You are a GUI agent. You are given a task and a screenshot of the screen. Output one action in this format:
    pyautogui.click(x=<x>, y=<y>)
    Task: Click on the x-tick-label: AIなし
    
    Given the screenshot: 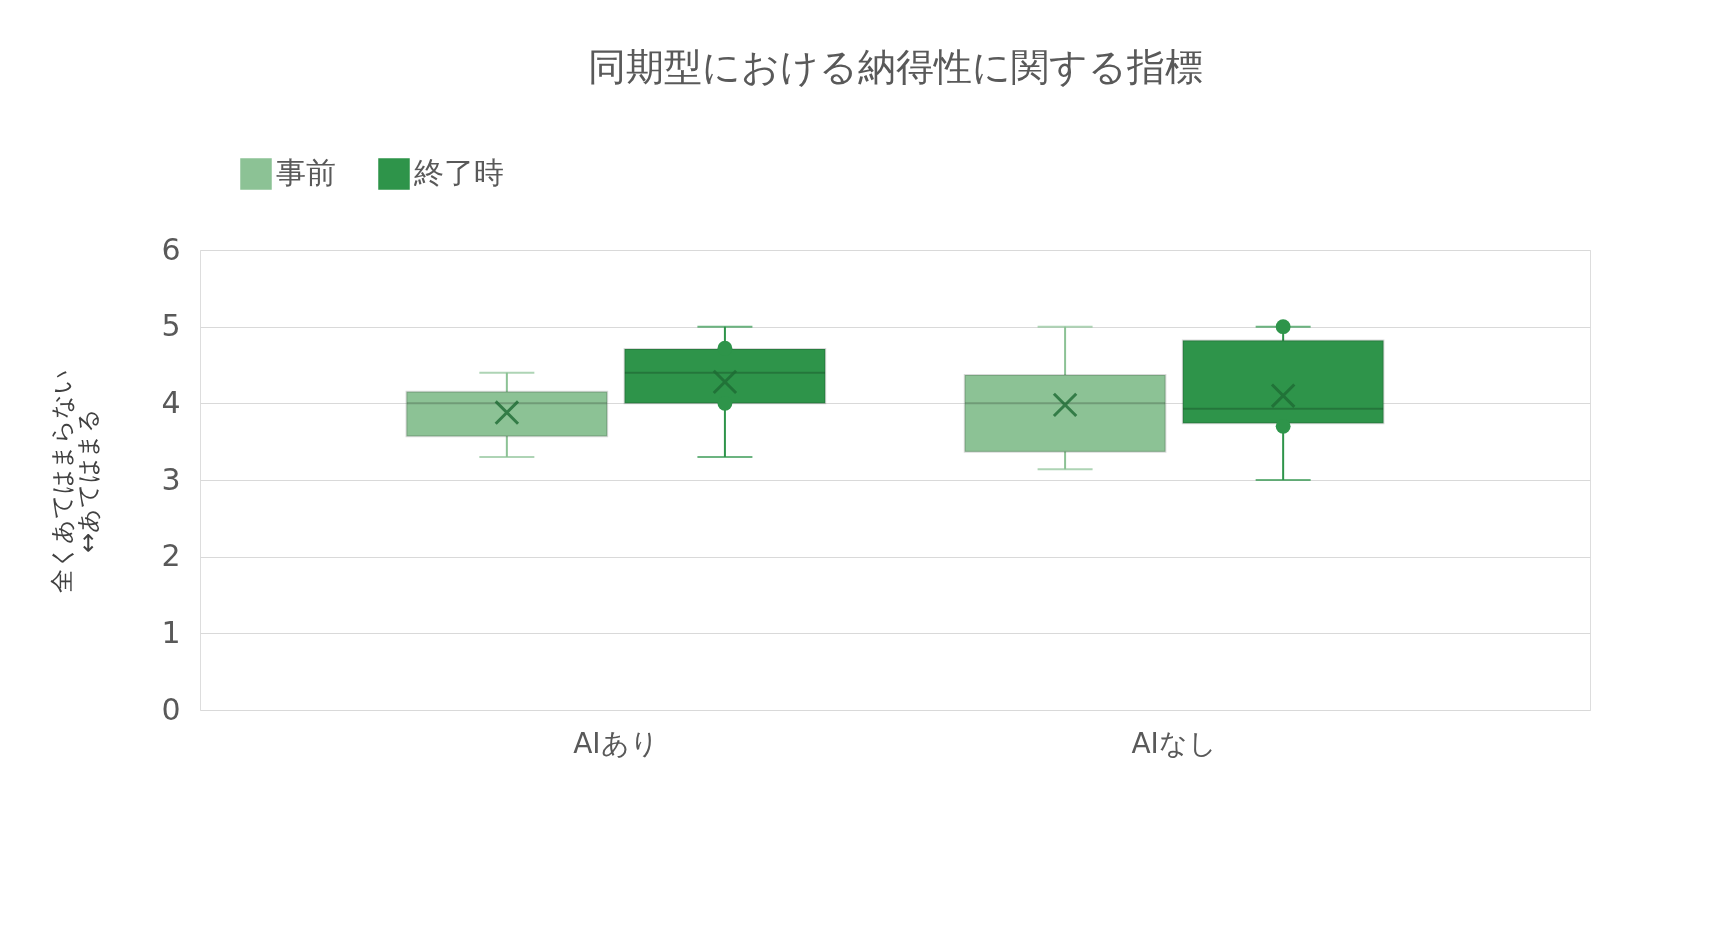 What is the action you would take?
    pyautogui.click(x=1174, y=743)
    